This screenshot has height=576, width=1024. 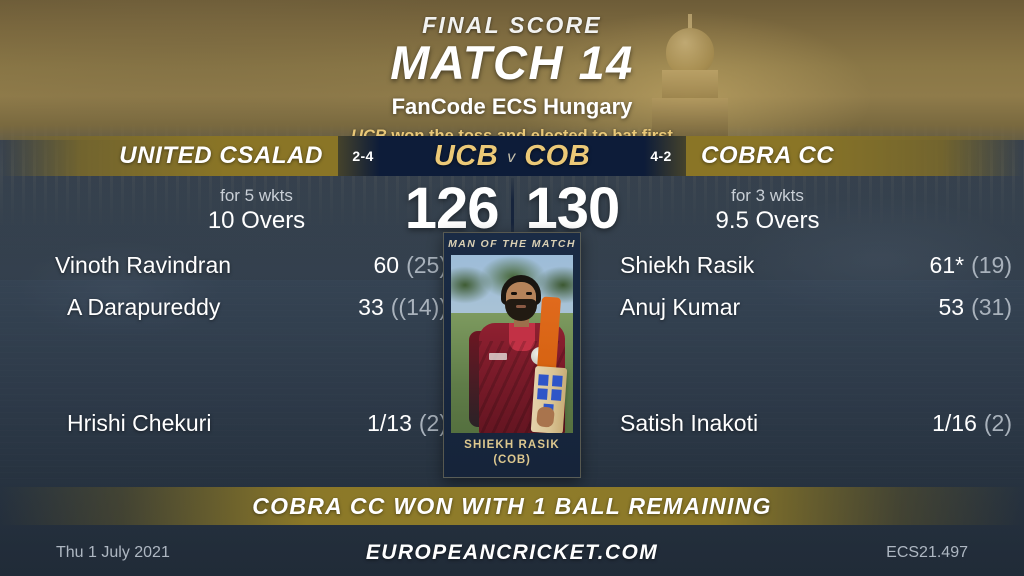 I want to click on right-team-record: 4-2, so click(x=661, y=156).